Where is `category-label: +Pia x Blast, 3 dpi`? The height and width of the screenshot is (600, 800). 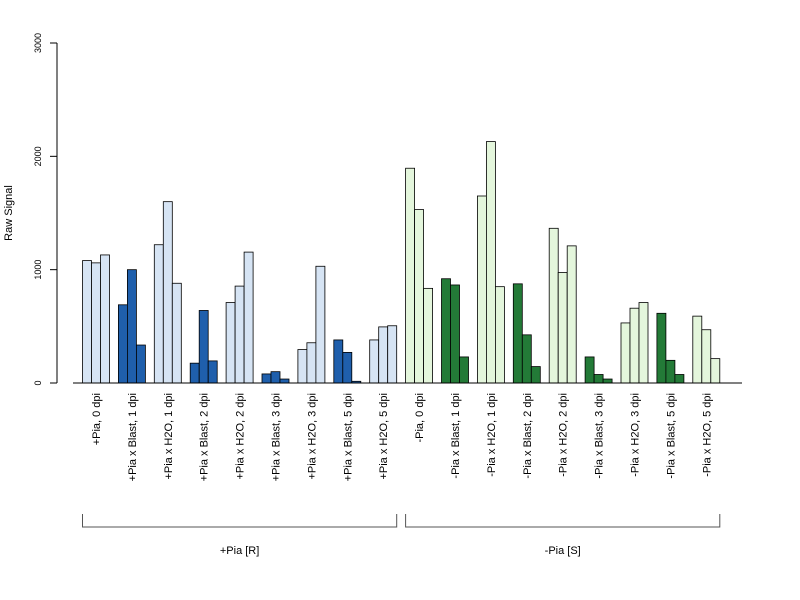 category-label: +Pia x Blast, 3 dpi is located at coordinates (277, 437).